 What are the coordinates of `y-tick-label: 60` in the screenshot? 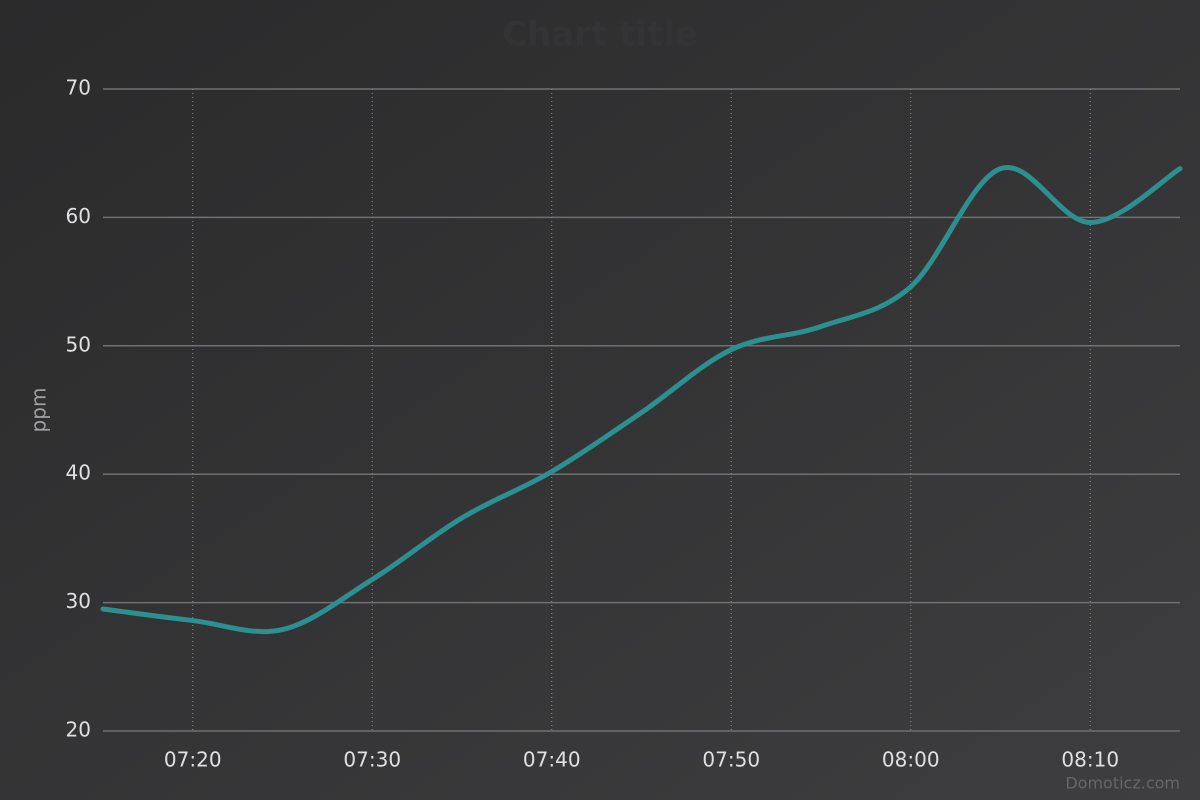 It's located at (78, 216).